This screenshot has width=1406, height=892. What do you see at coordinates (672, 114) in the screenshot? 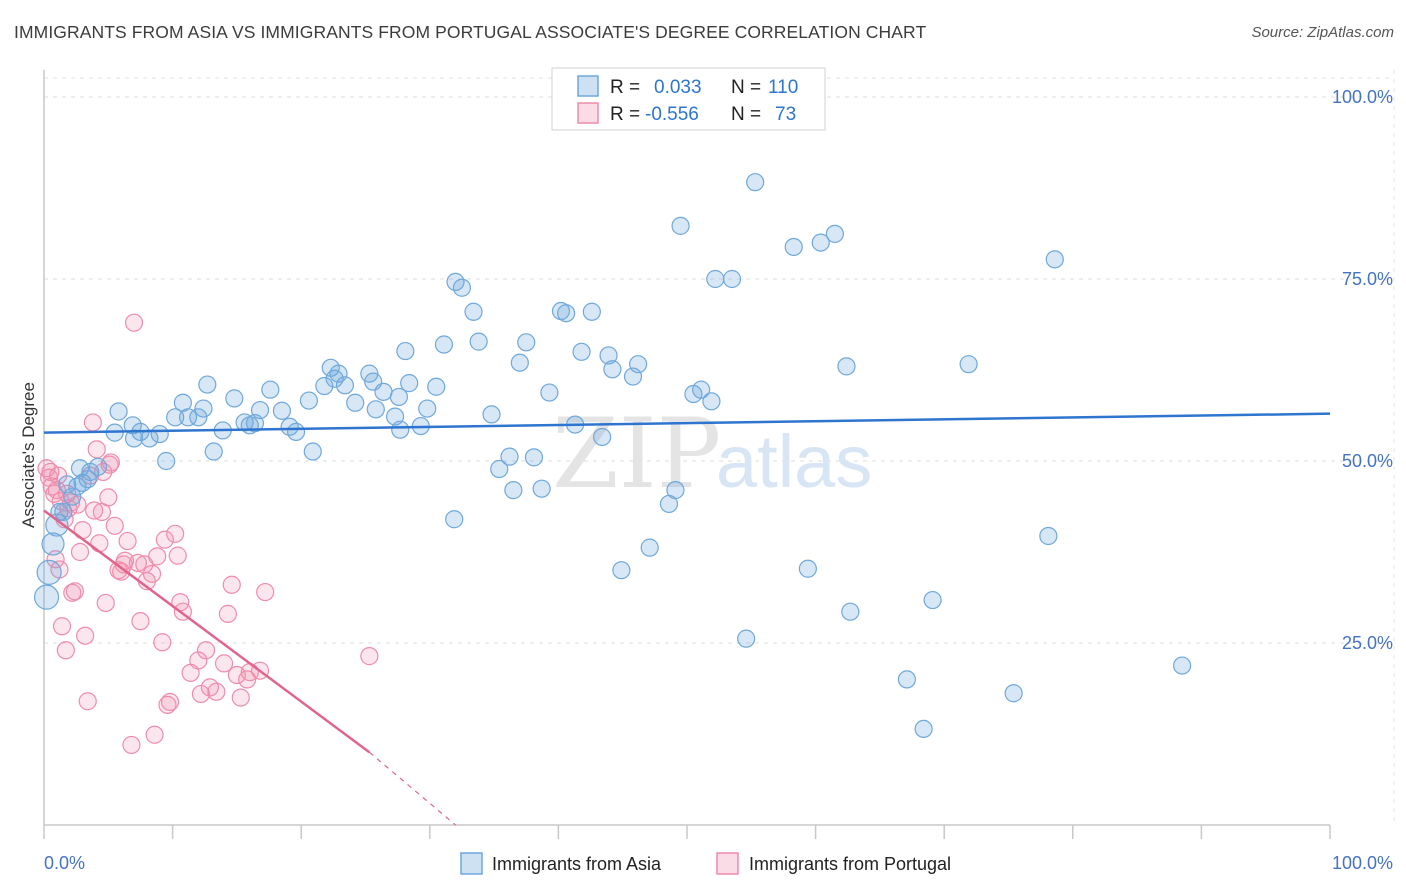
I see `legend-portugal-r-value: -0.556` at bounding box center [672, 114].